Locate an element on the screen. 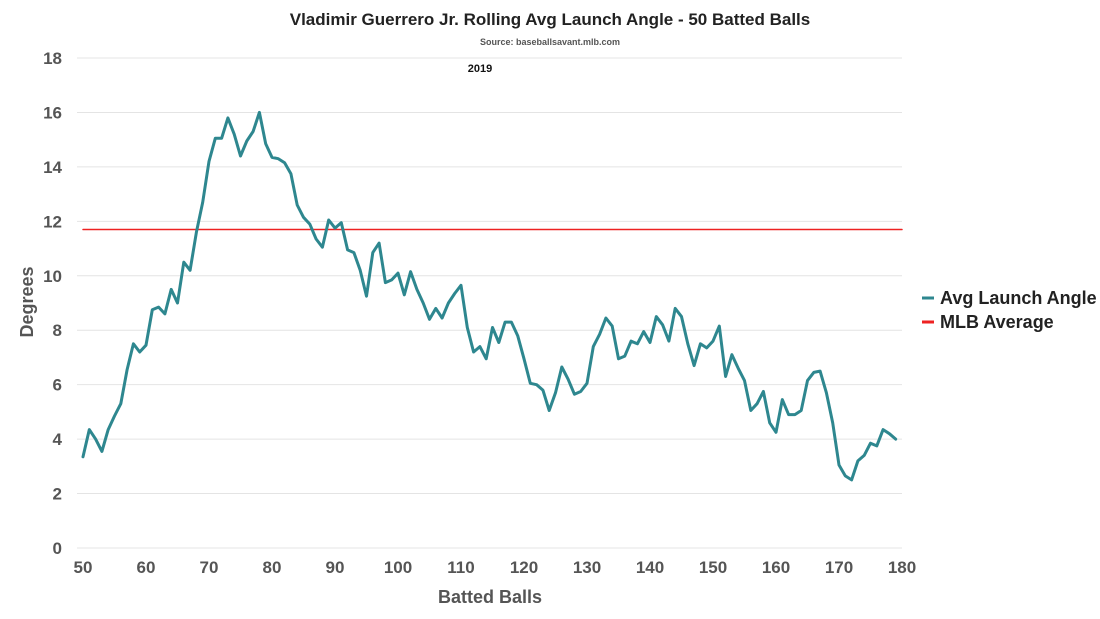  y-tick-label: 14 is located at coordinates (52, 167).